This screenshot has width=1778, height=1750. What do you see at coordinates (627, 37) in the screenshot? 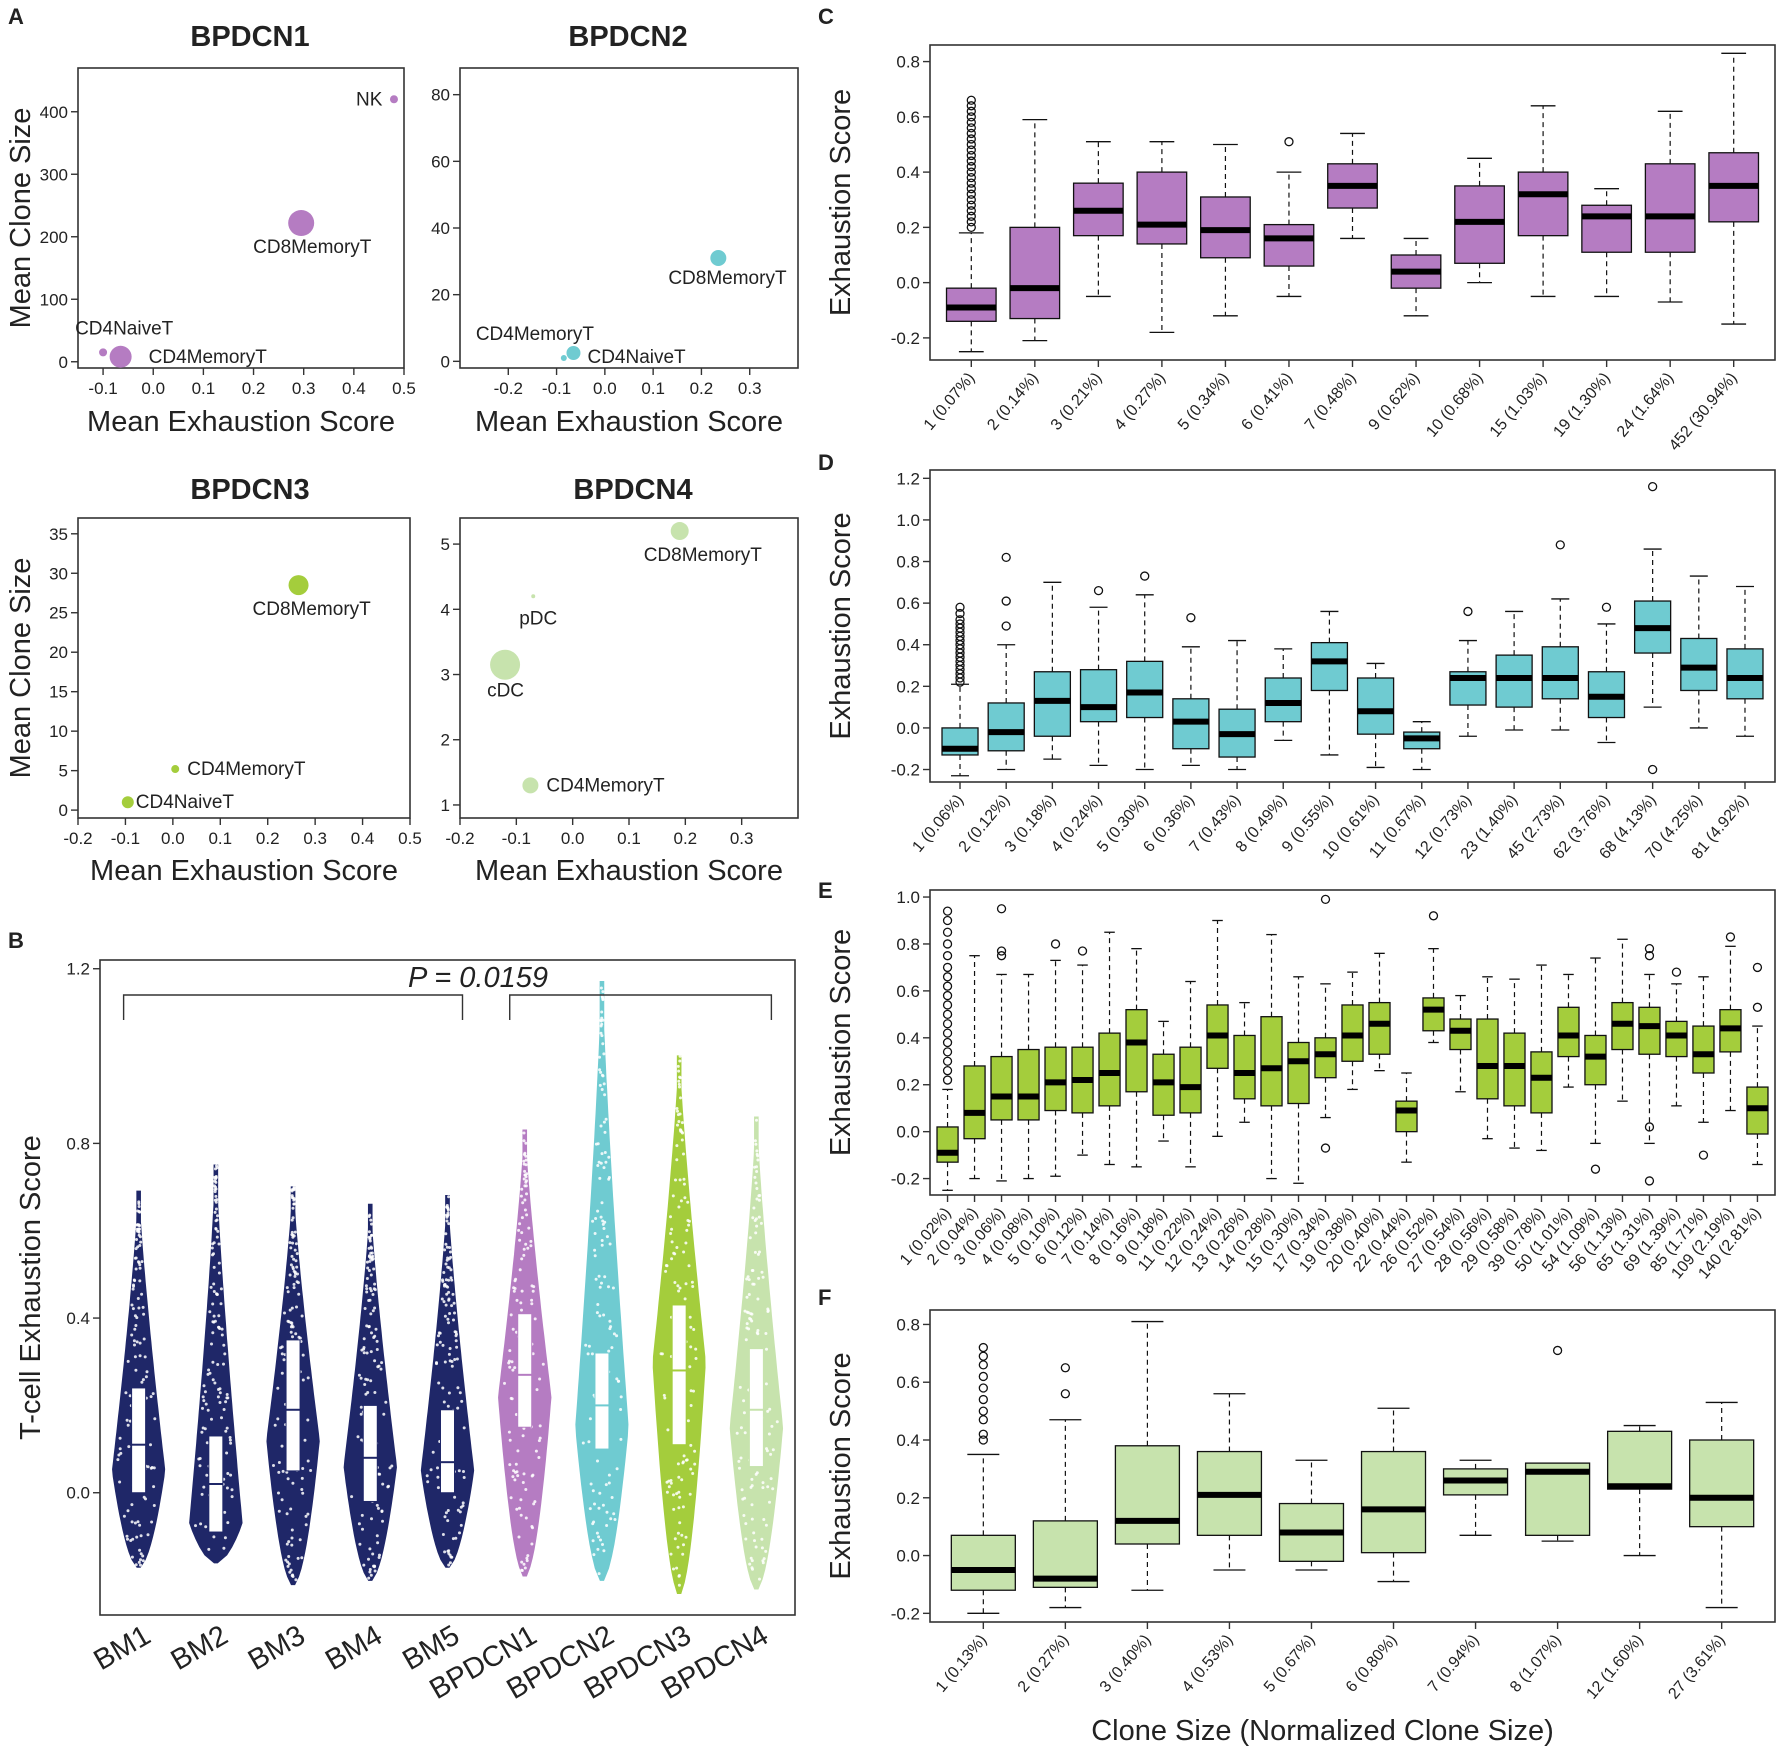
I see `chart-title: BPDCN2` at bounding box center [627, 37].